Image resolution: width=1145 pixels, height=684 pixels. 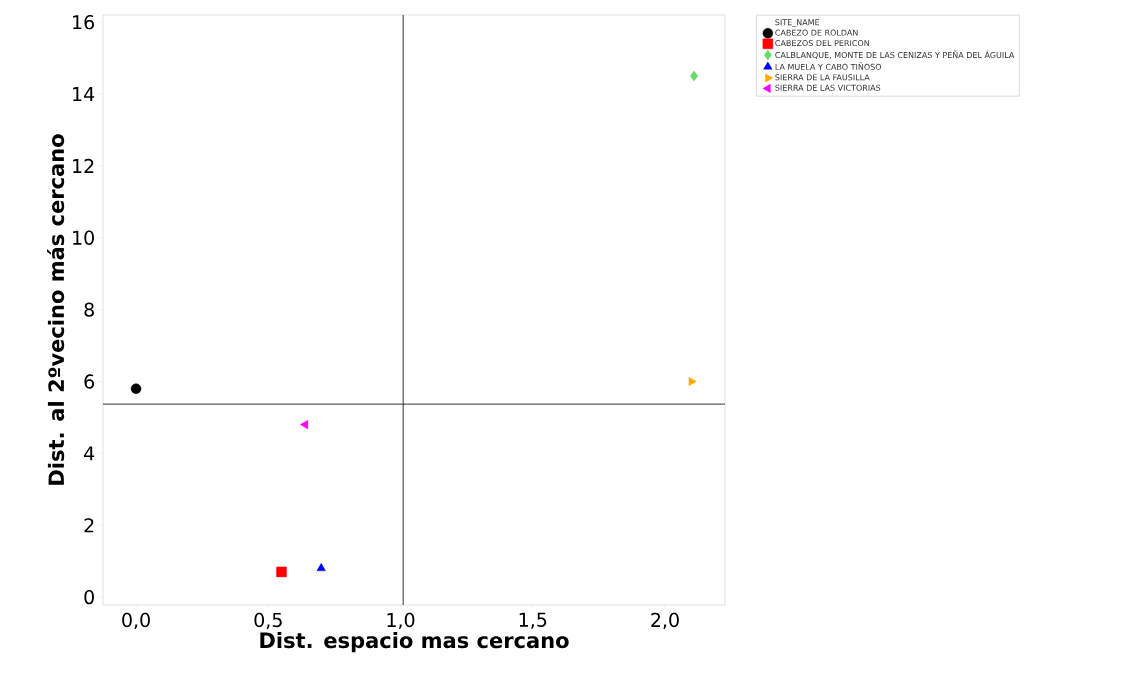 What do you see at coordinates (84, 94) in the screenshot?
I see `y-tick-label: 14` at bounding box center [84, 94].